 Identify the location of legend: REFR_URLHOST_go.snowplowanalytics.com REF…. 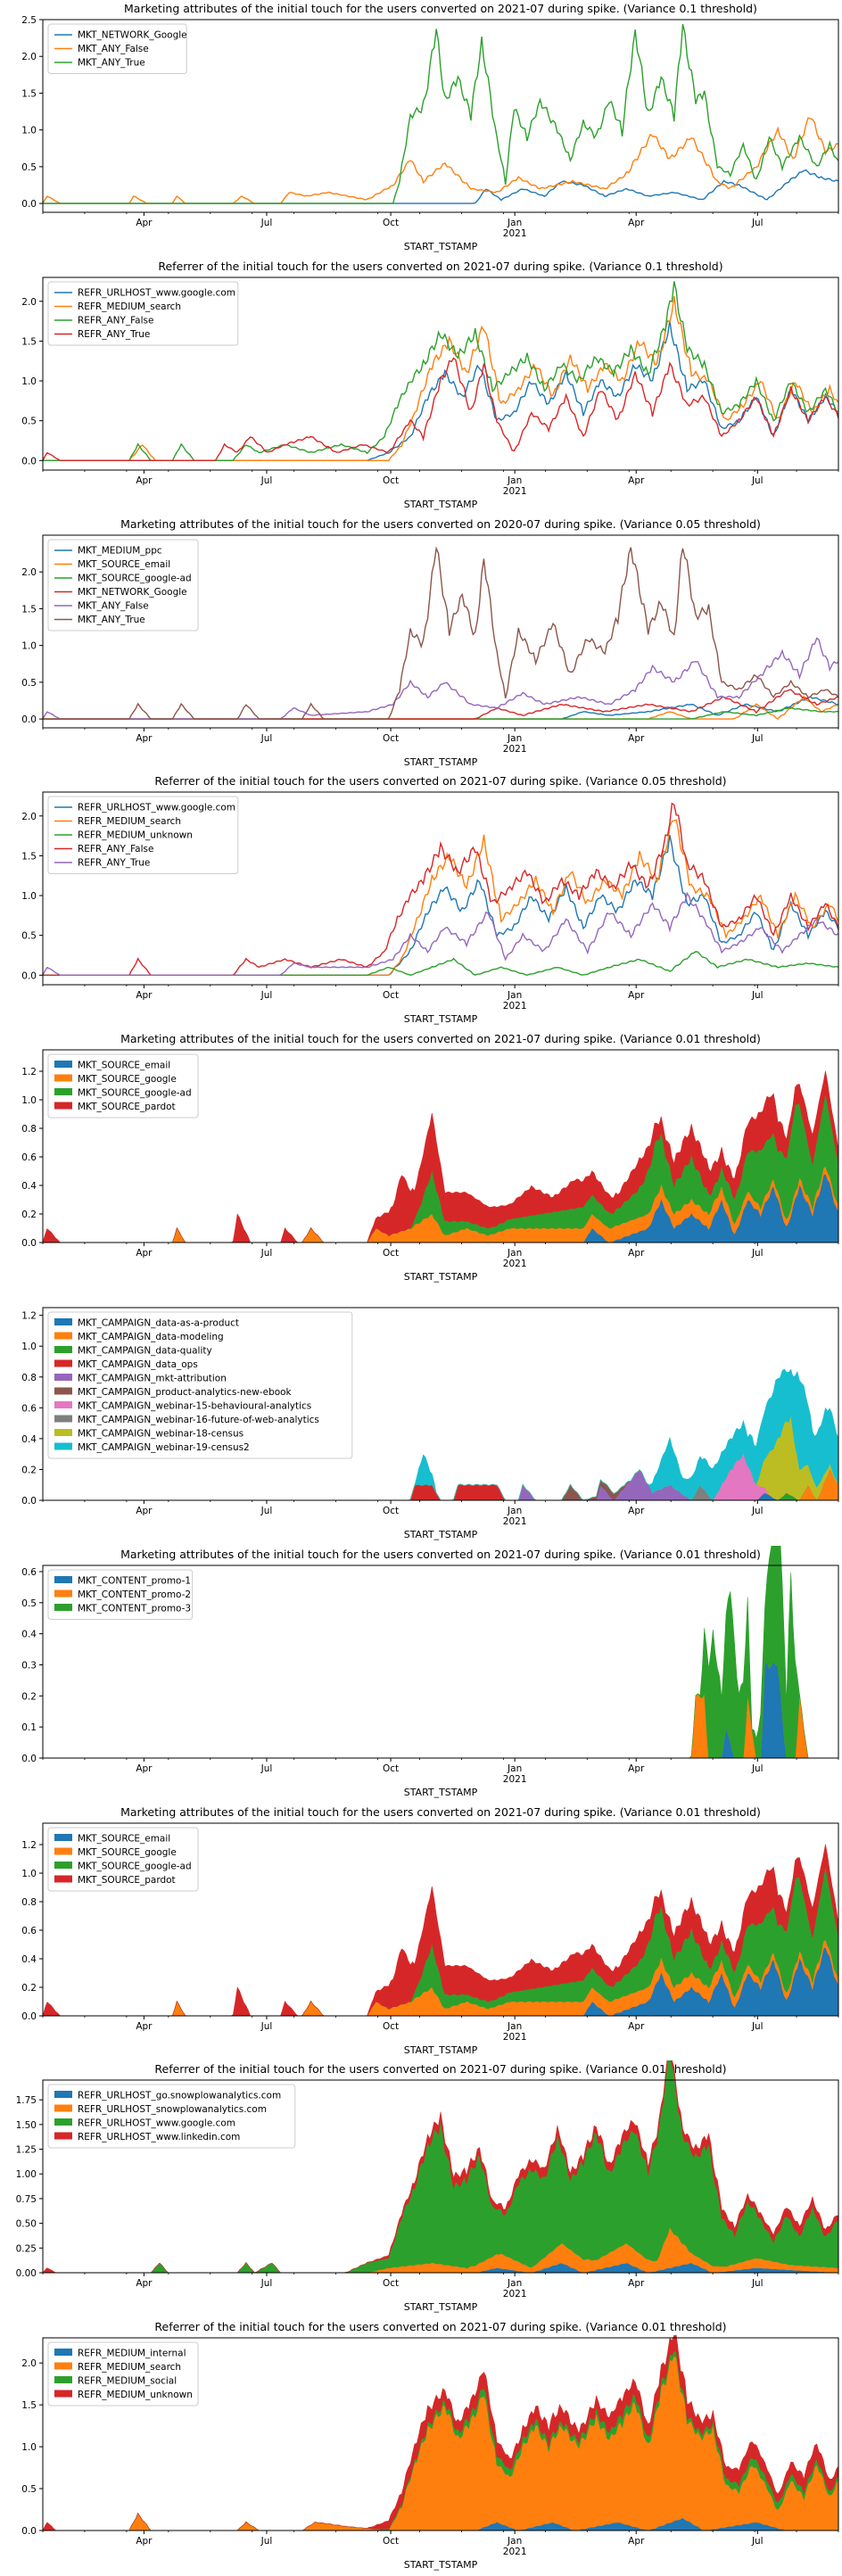
(171, 2116).